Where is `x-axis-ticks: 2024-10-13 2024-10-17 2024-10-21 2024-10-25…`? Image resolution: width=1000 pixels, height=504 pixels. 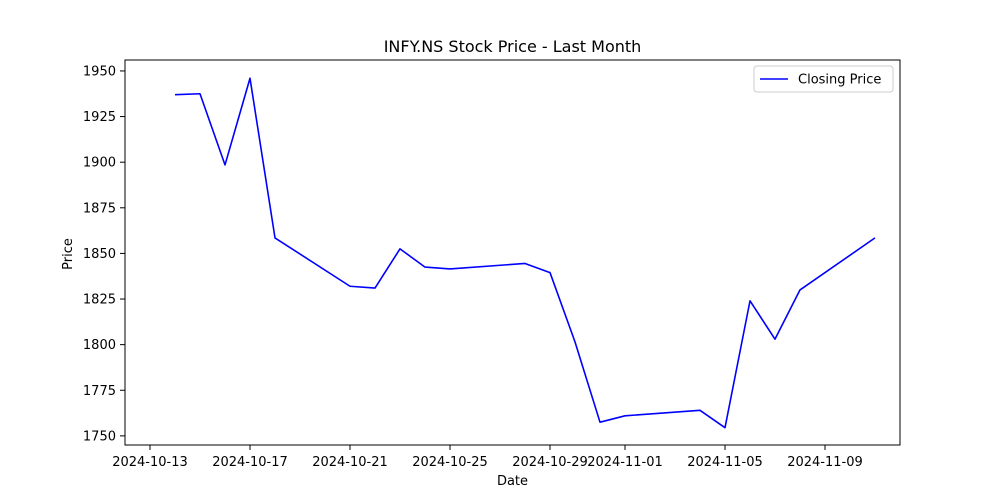 x-axis-ticks: 2024-10-13 2024-10-17 2024-10-21 2024-10-25… is located at coordinates (487, 457).